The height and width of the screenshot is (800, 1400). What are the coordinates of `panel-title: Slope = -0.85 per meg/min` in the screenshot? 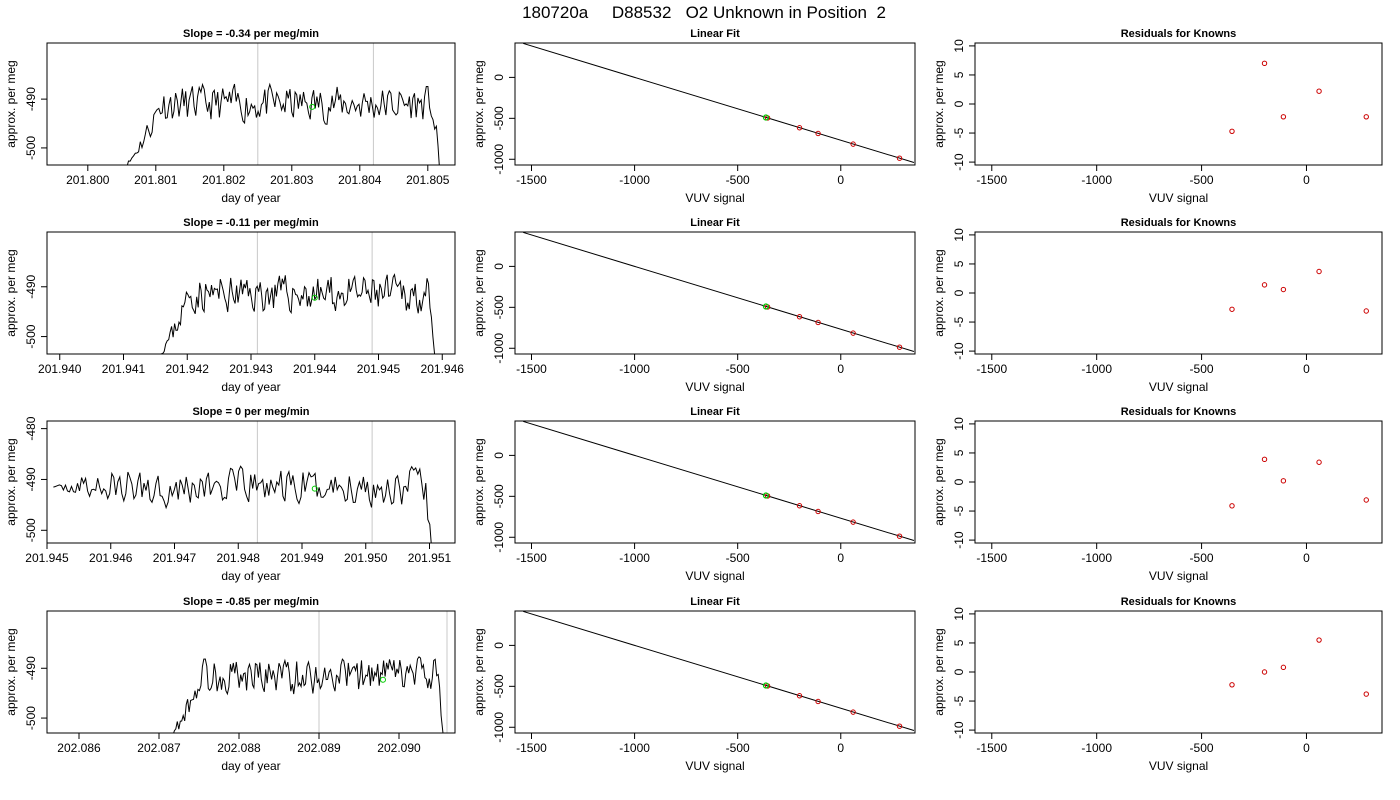 It's located at (251, 602).